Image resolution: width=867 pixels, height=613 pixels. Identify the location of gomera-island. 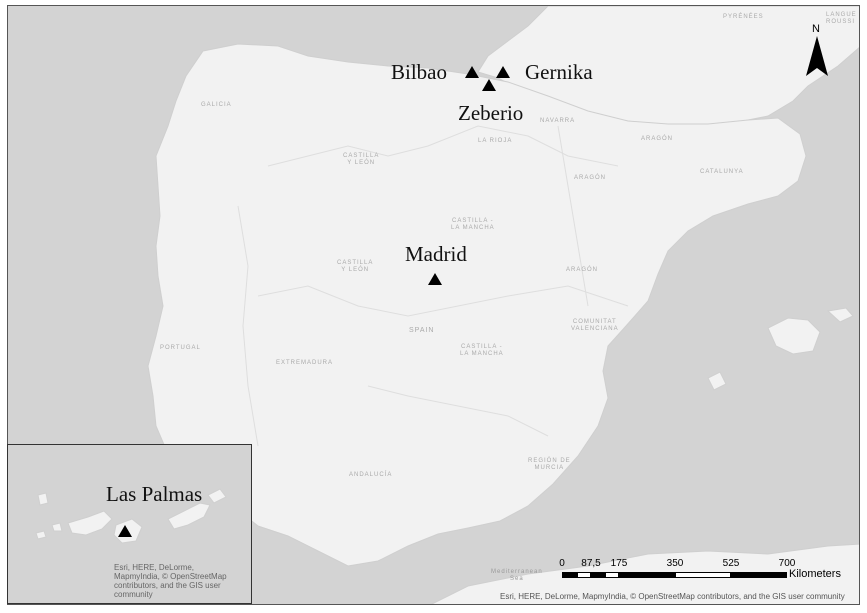
(57, 527).